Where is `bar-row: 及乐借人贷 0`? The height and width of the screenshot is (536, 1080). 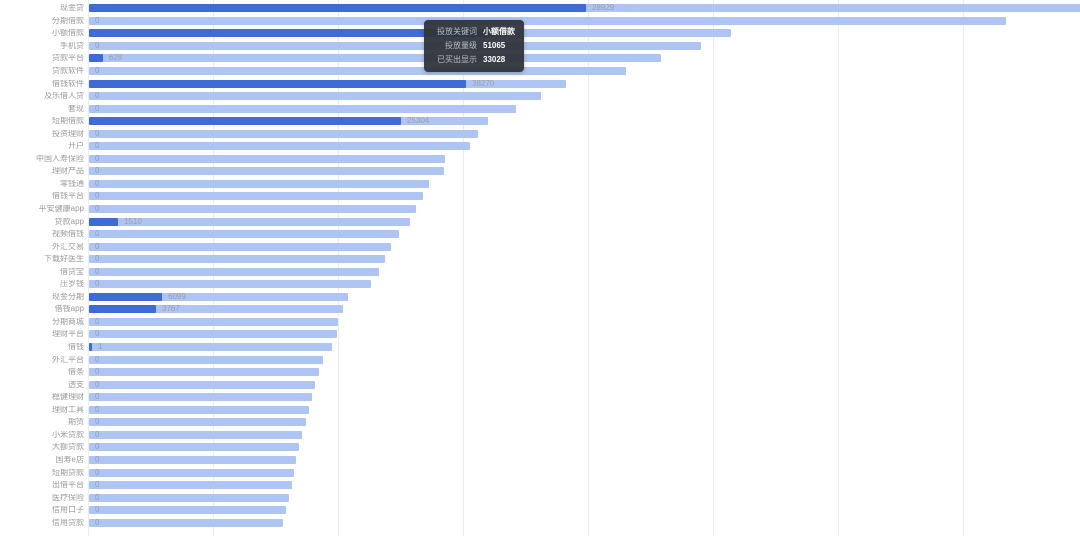 bar-row: 及乐借人贷 0 is located at coordinates (540, 96).